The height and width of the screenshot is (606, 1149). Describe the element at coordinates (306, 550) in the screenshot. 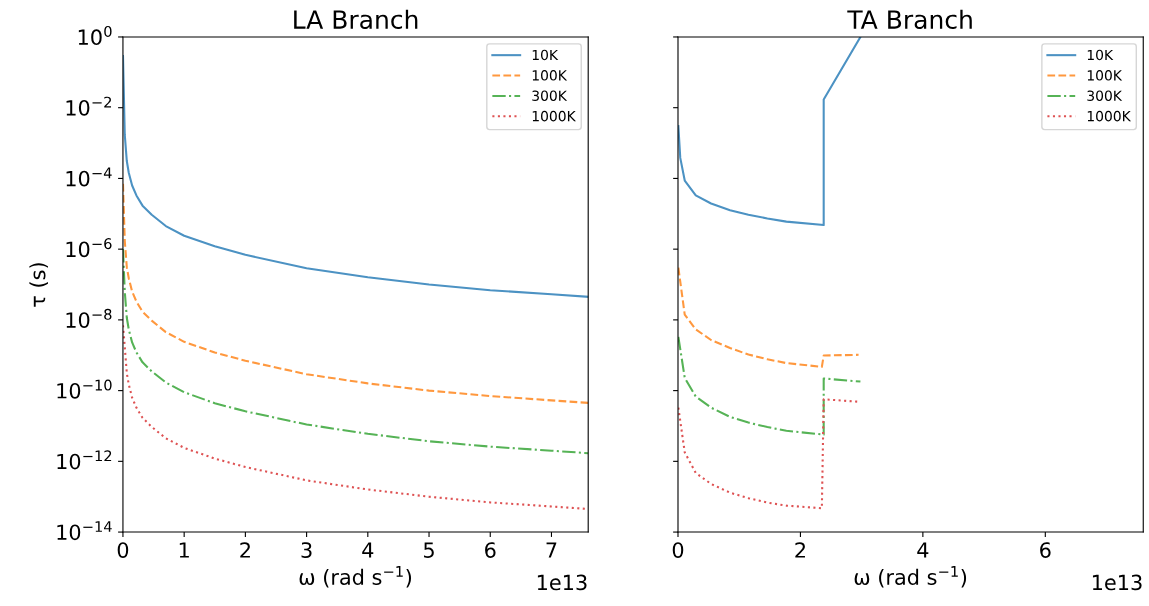

I see `x-tick-label: 3` at that location.